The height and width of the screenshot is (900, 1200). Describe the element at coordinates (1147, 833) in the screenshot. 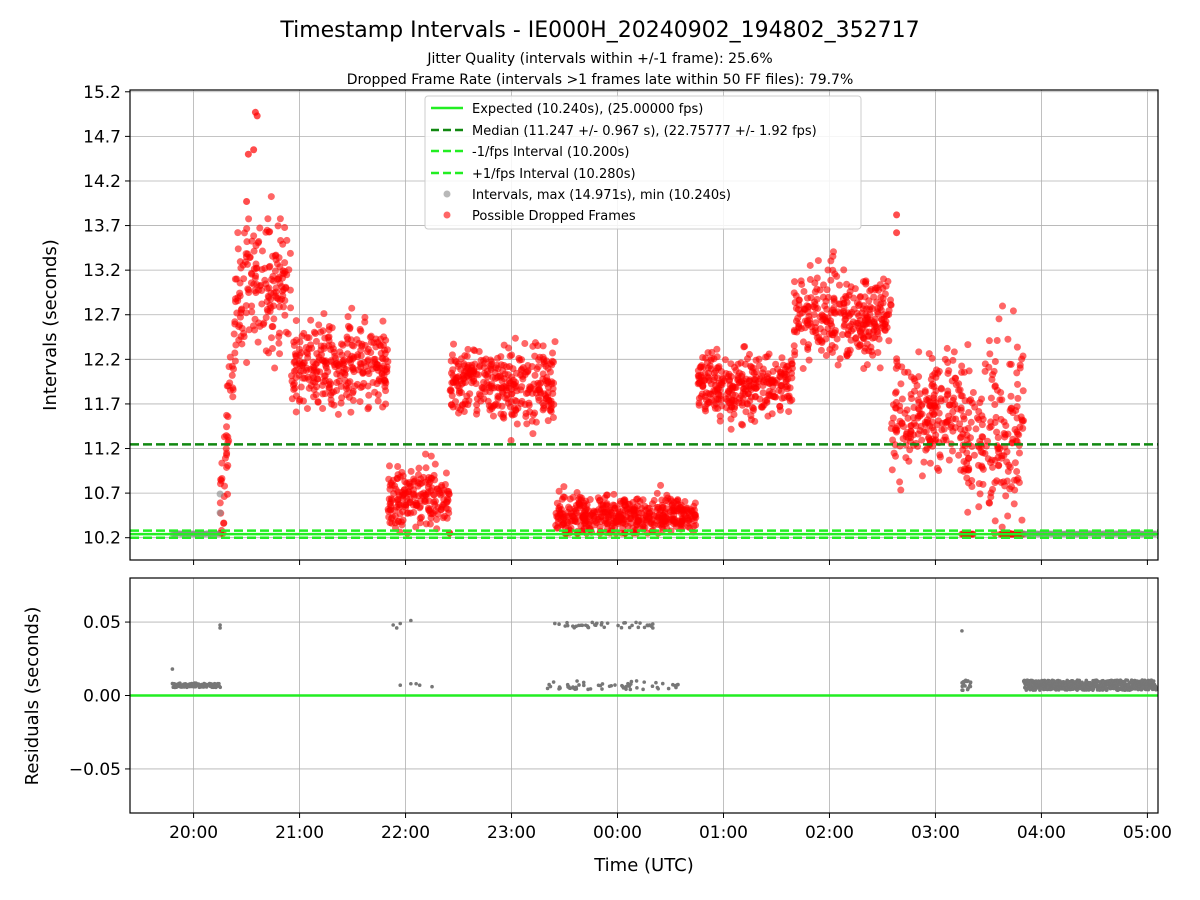

I see `x-tick-label: 05:00` at that location.